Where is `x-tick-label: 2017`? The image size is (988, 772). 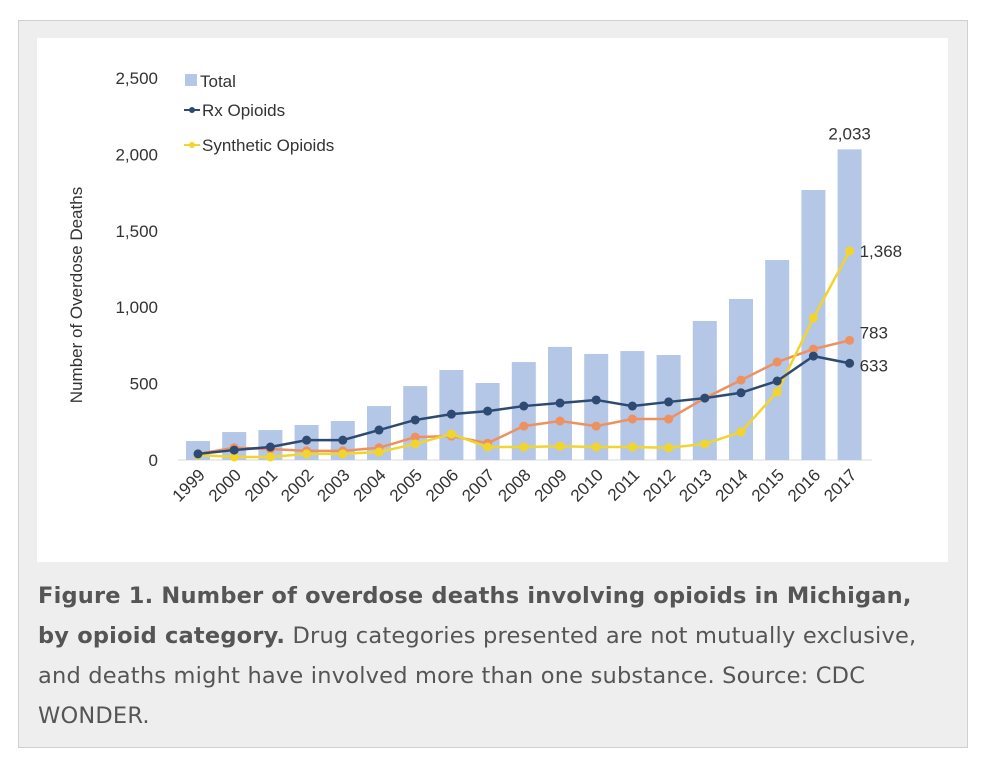
x-tick-label: 2017 is located at coordinates (840, 485).